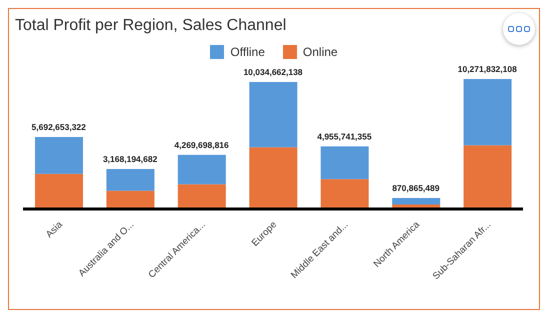 This screenshot has height=320, width=550. I want to click on annotation: 10,271,832,108, so click(488, 69).